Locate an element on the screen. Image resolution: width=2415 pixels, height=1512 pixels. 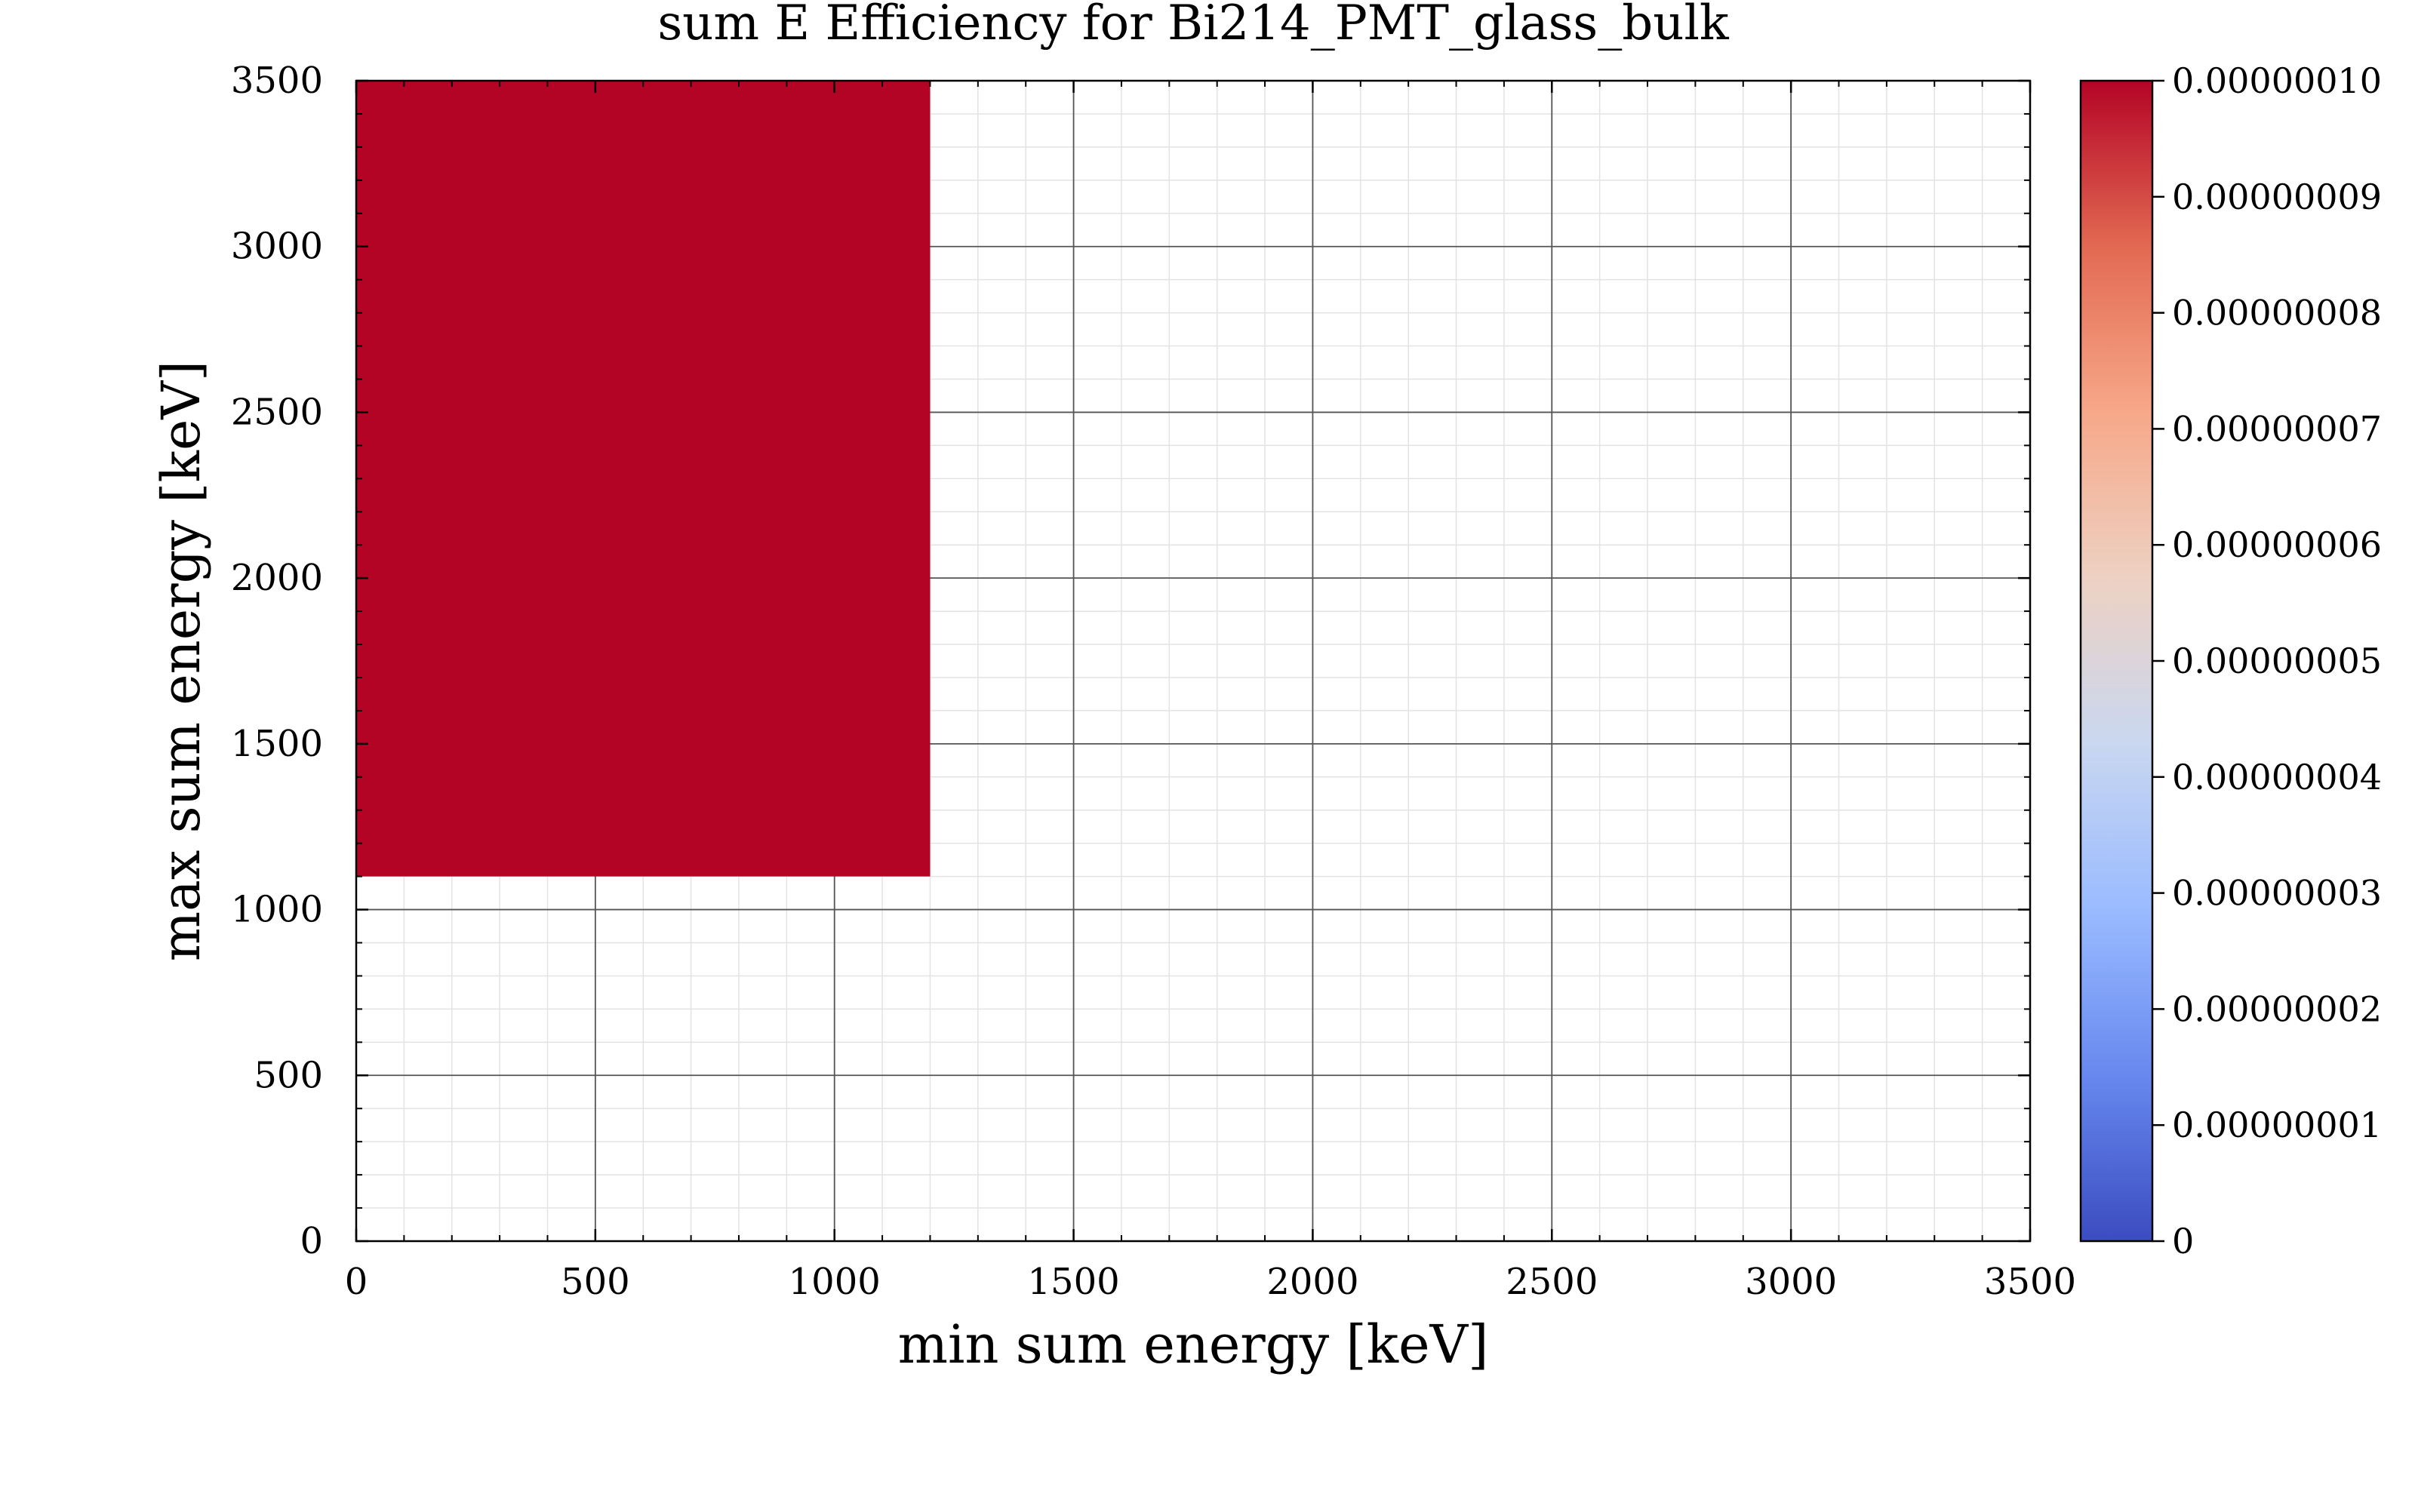
y-tick-labels: 0 500 1000 1500 2000 2500 3000 3500 is located at coordinates (277, 661).